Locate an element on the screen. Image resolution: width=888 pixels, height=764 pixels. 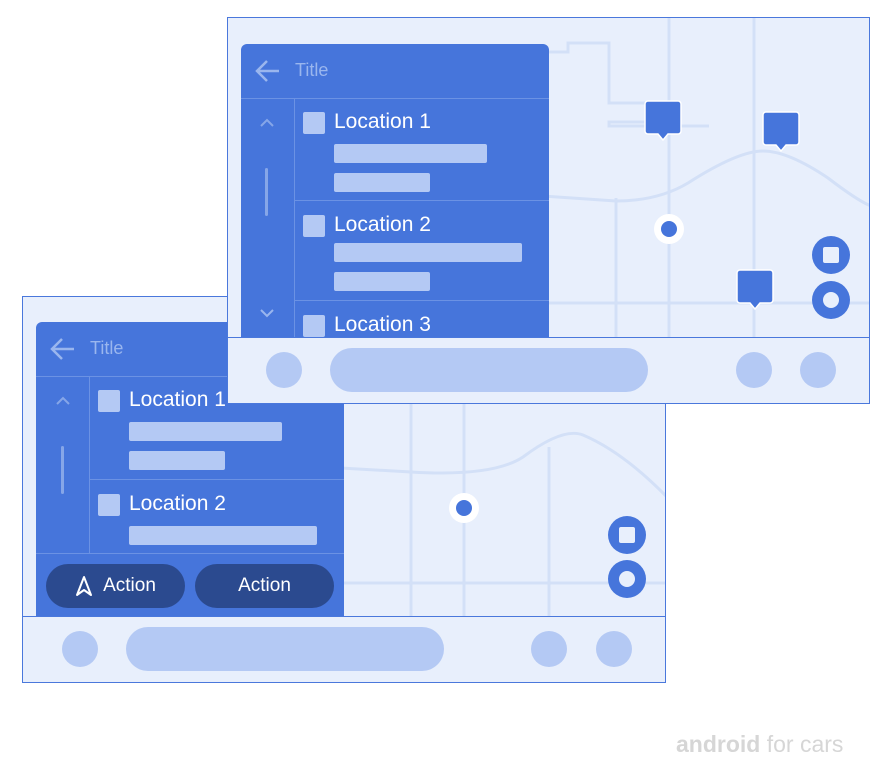
navigate-action-button: Action is located at coordinates (115, 586).